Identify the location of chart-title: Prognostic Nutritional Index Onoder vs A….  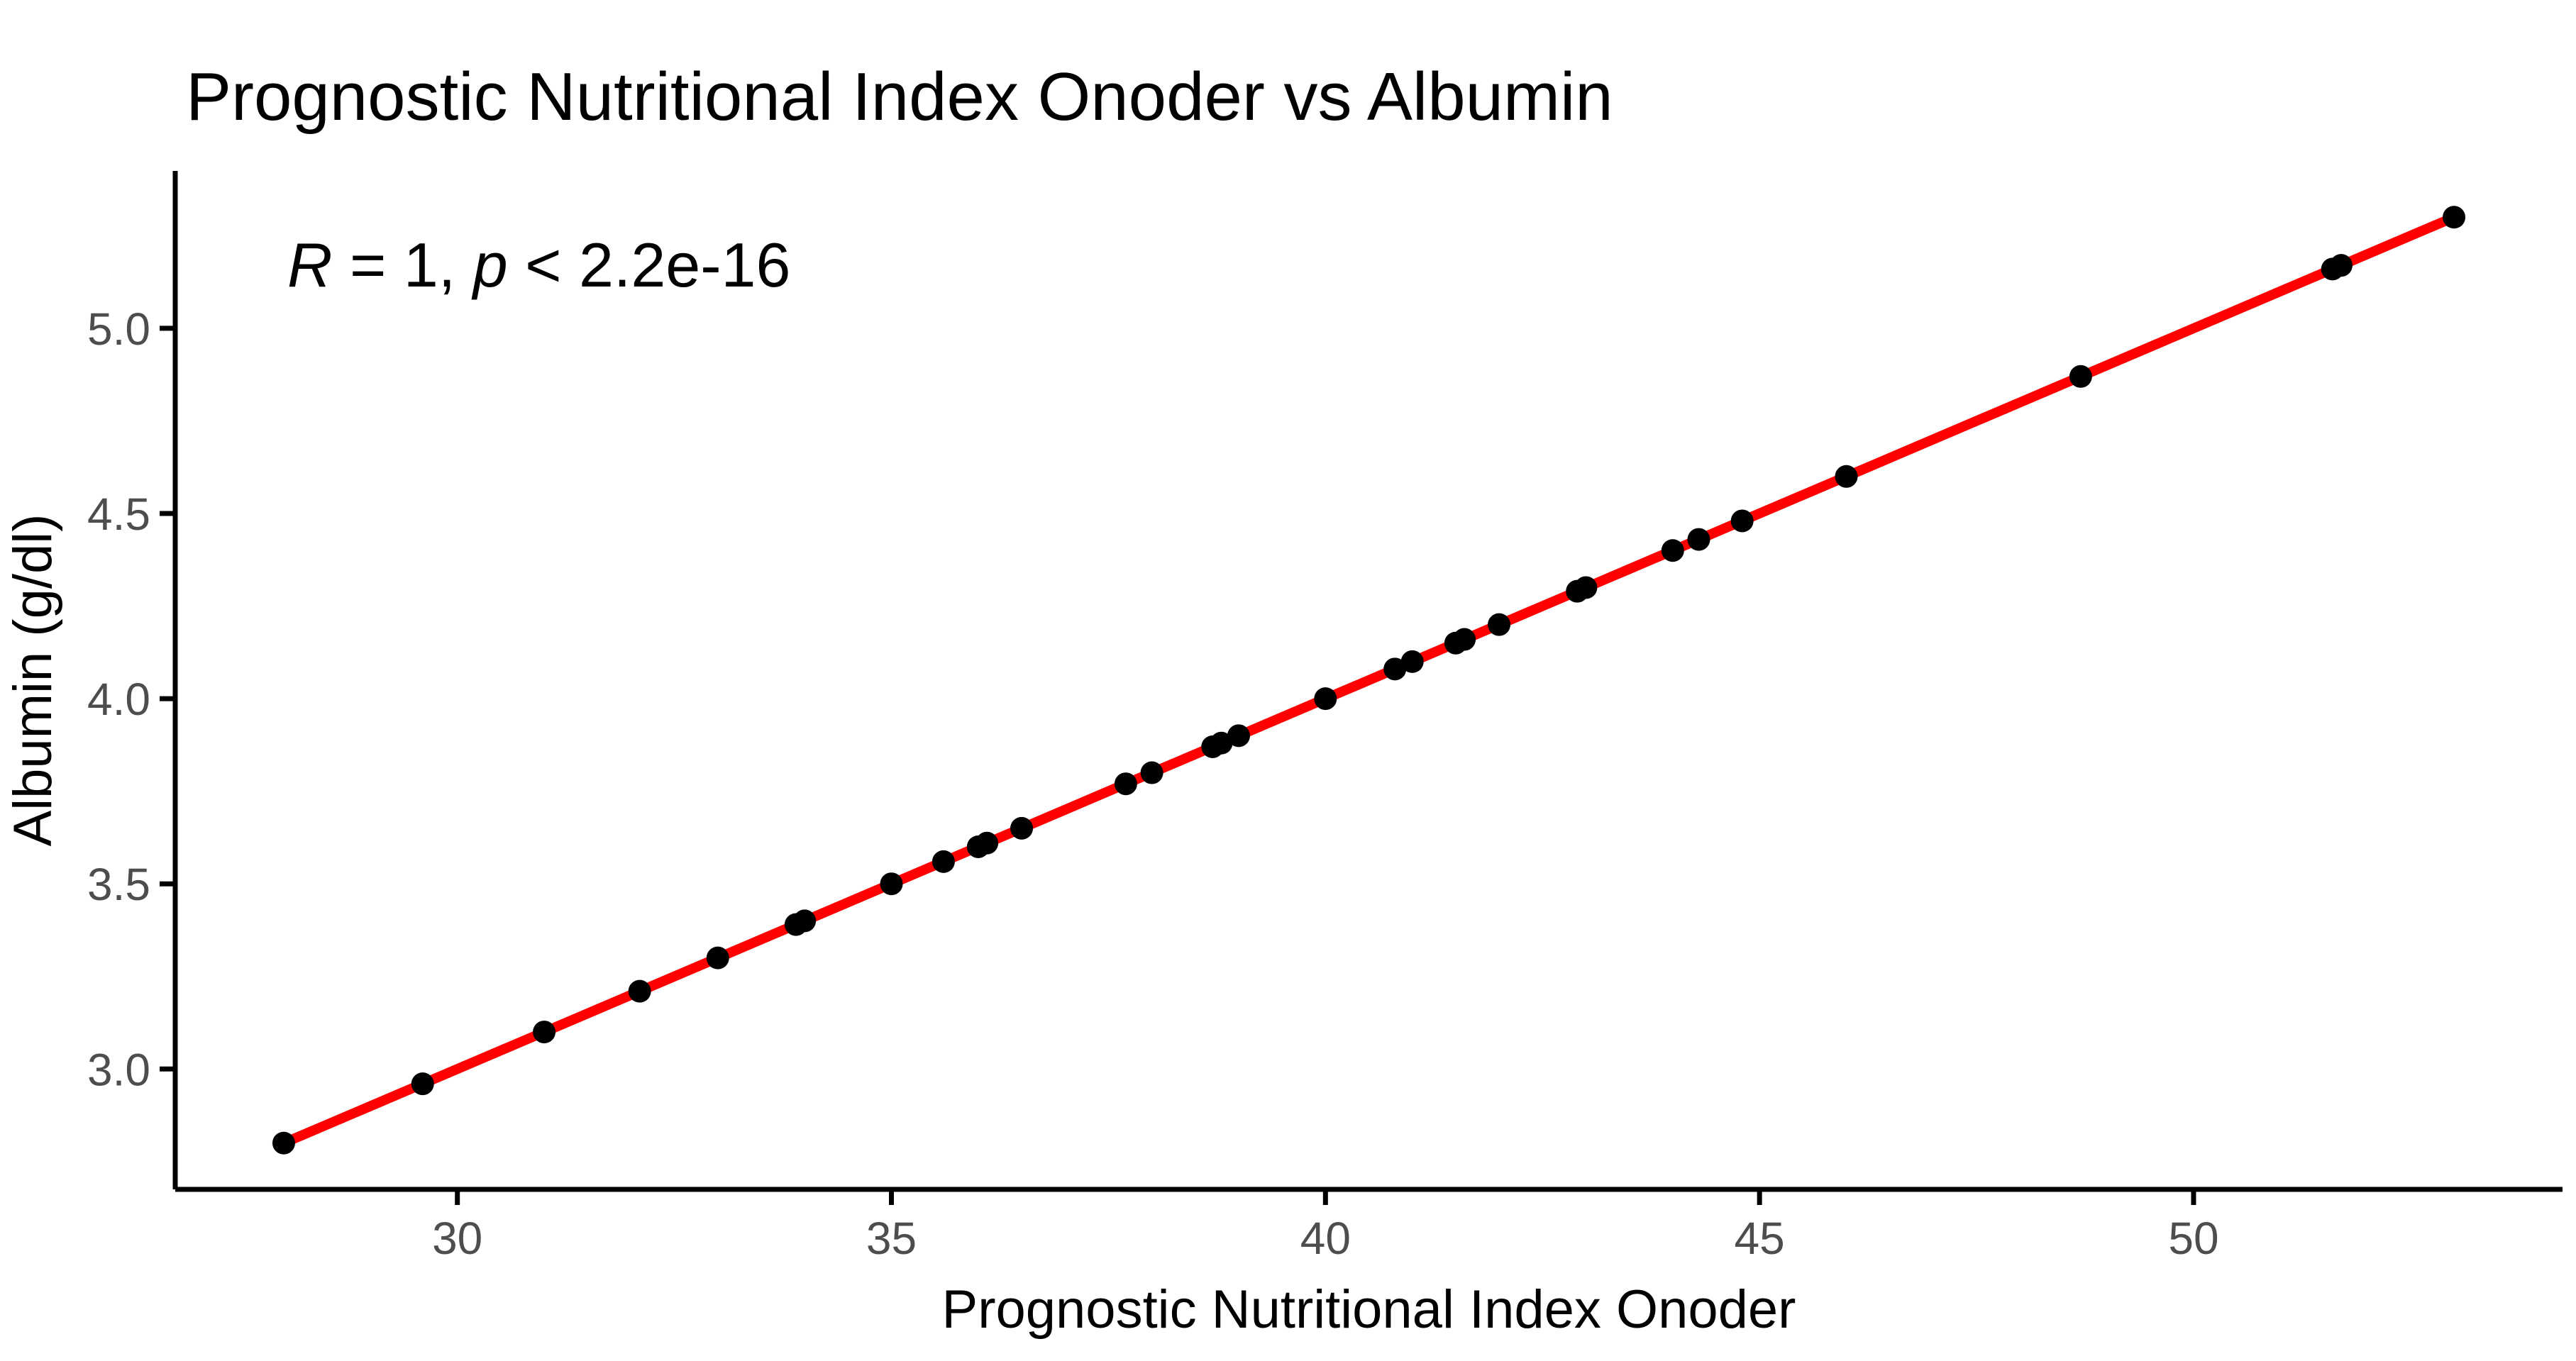
(899, 97).